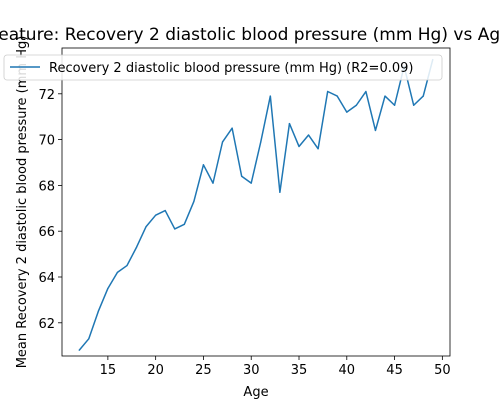 This screenshot has width=500, height=400. I want to click on y-tick-label: 66, so click(46, 232).